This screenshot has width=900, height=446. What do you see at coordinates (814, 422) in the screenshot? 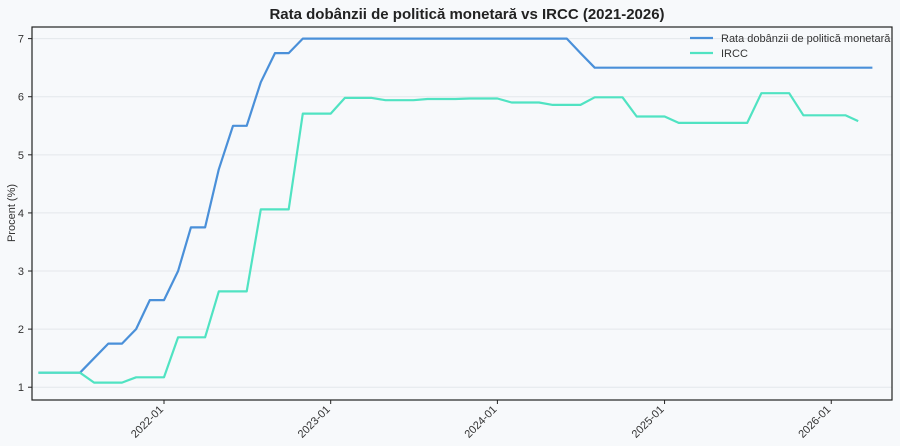
I see `x-tick-label: 2026-01` at bounding box center [814, 422].